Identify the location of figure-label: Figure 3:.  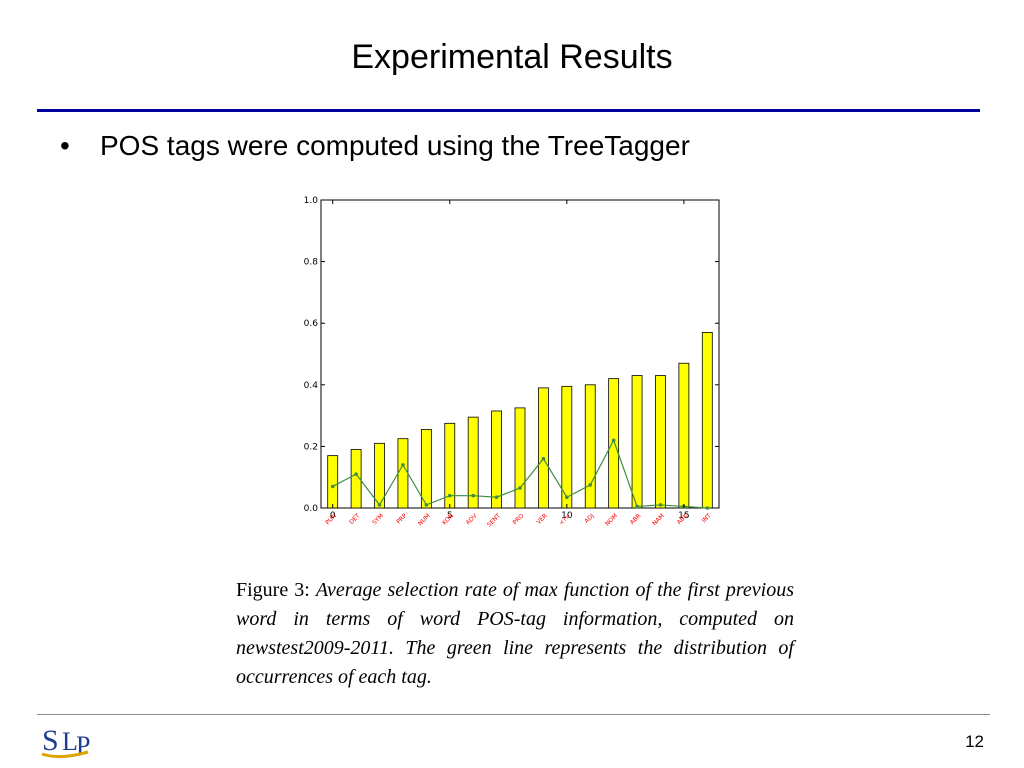
(273, 590).